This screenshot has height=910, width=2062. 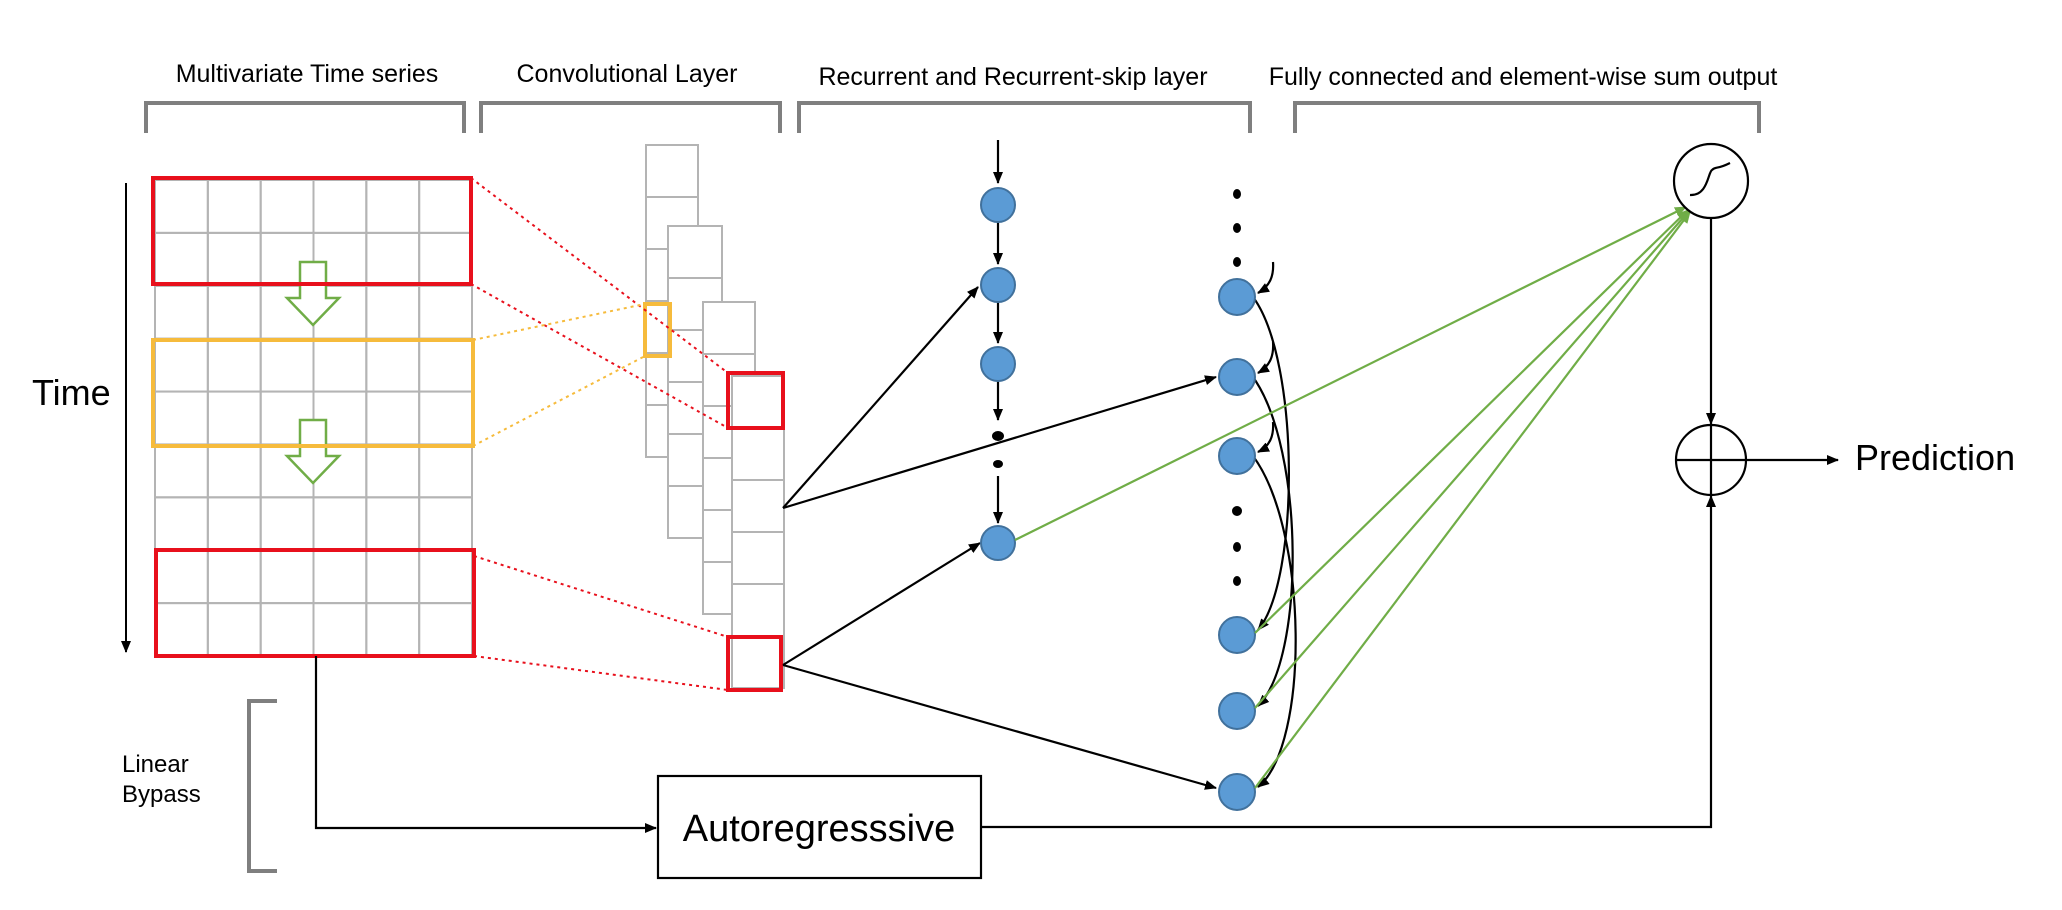 I want to click on conv-filter-stacks, so click(x=715, y=416).